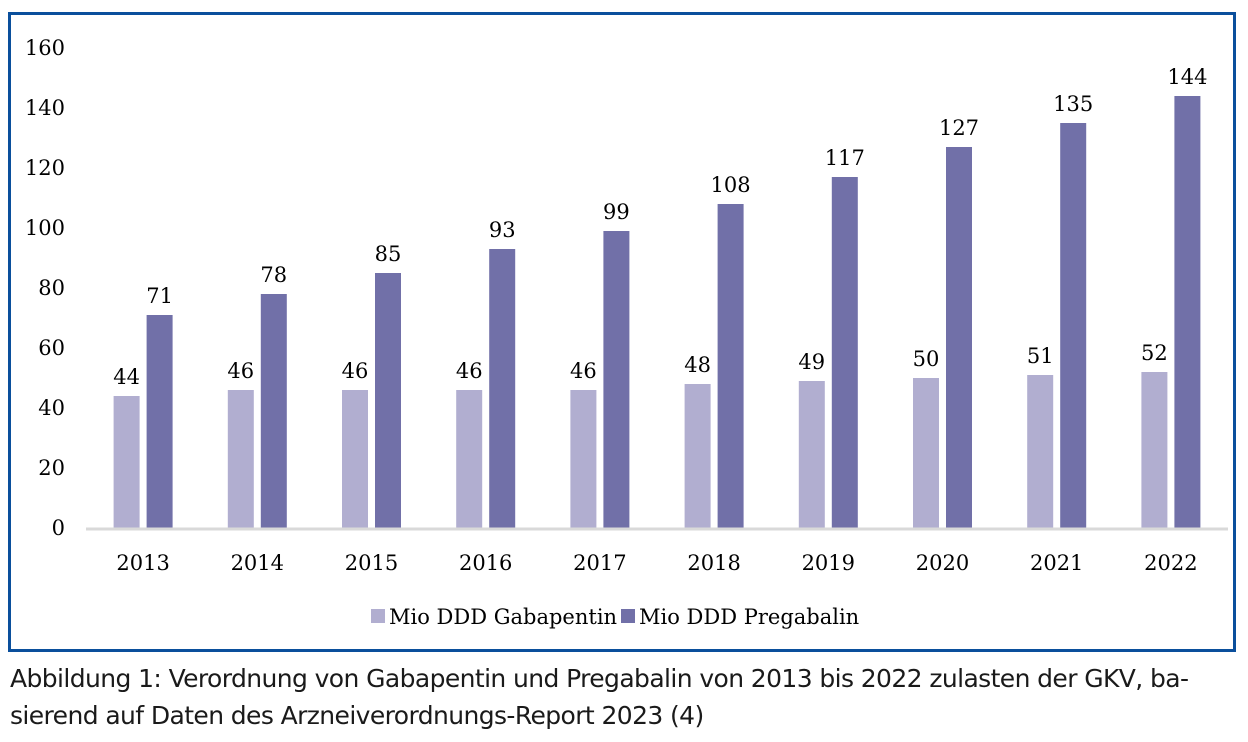 The width and height of the screenshot is (1248, 742). What do you see at coordinates (503, 617) in the screenshot?
I see `legend-label-gabapentin: Mio DDD Gabapentin` at bounding box center [503, 617].